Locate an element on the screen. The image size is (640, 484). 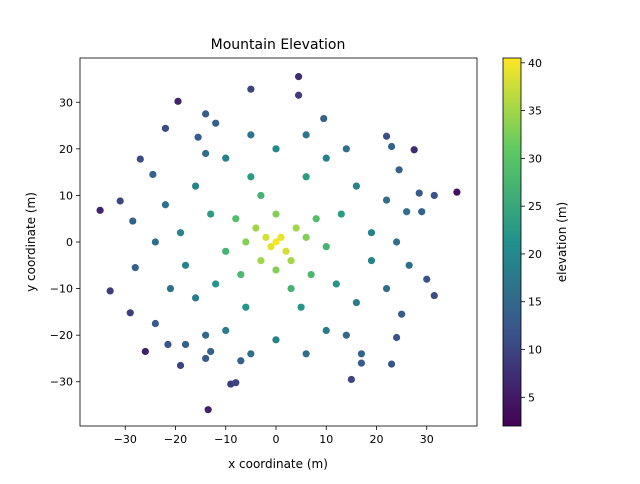
y-tick-label: −20 is located at coordinates (61, 335).